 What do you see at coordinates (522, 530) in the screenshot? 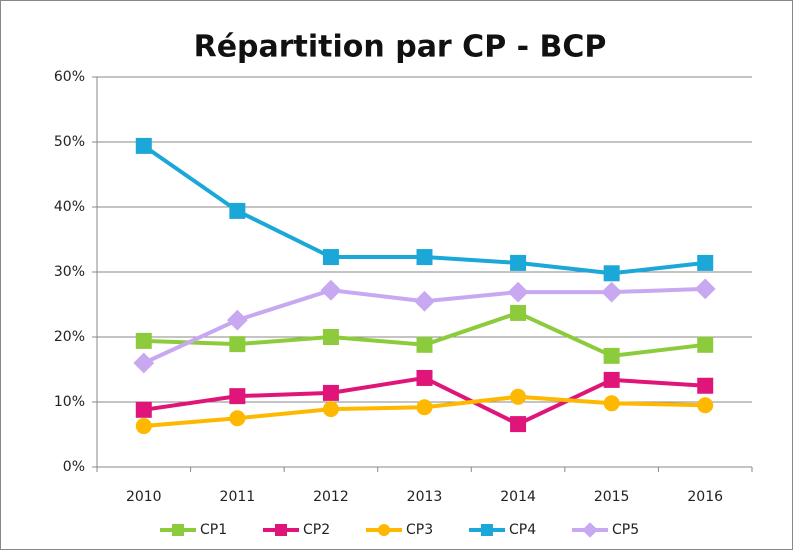
I see `legend-label: CP4` at bounding box center [522, 530].